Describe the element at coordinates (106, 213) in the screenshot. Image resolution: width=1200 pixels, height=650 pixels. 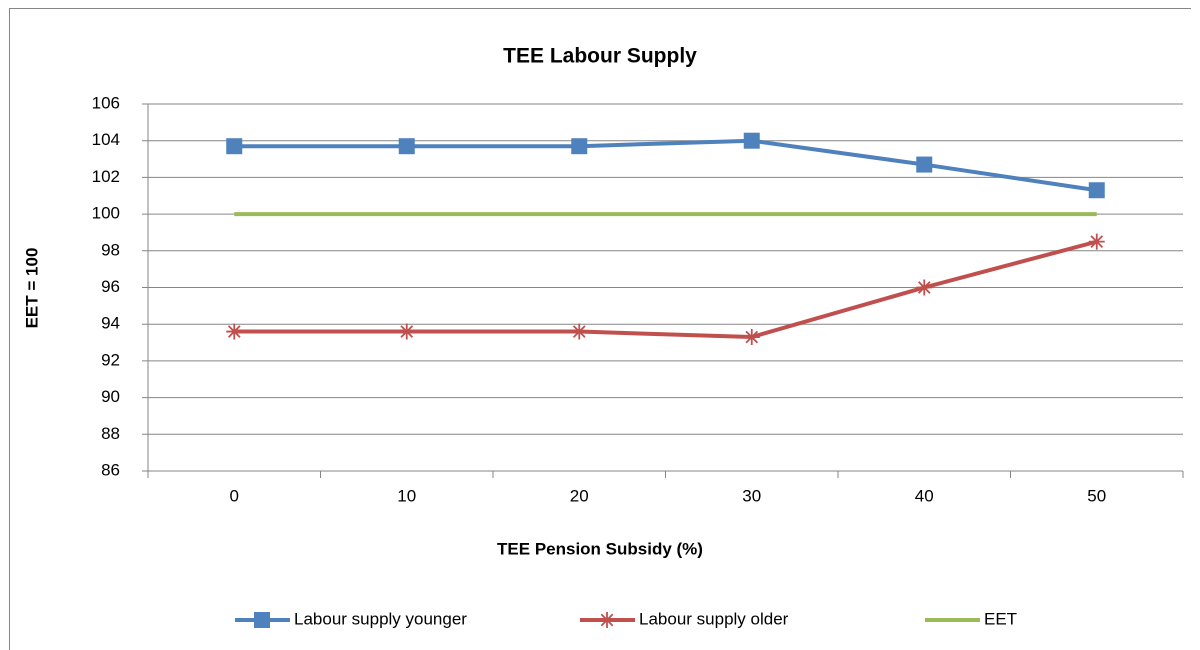
I see `y-tick-label: 100` at that location.